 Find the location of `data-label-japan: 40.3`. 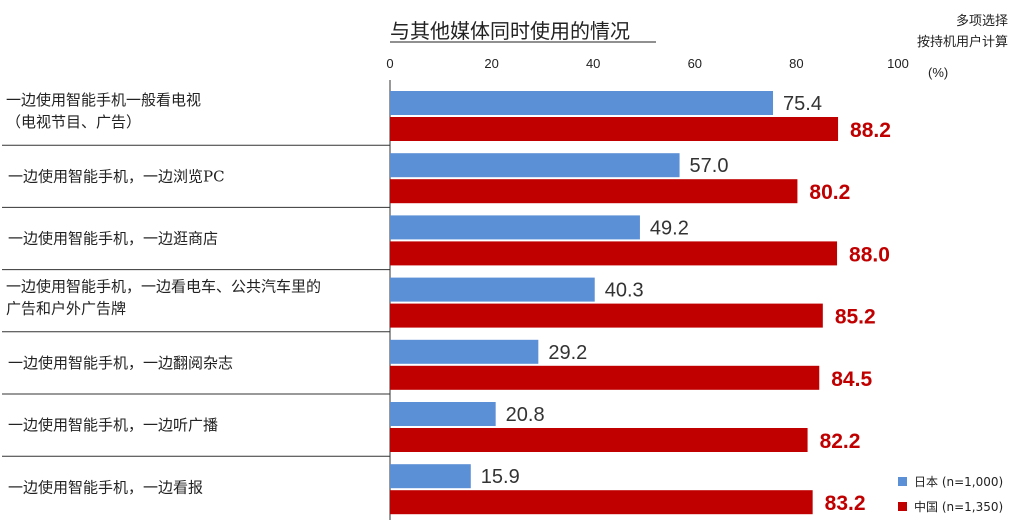

data-label-japan: 40.3 is located at coordinates (624, 291).